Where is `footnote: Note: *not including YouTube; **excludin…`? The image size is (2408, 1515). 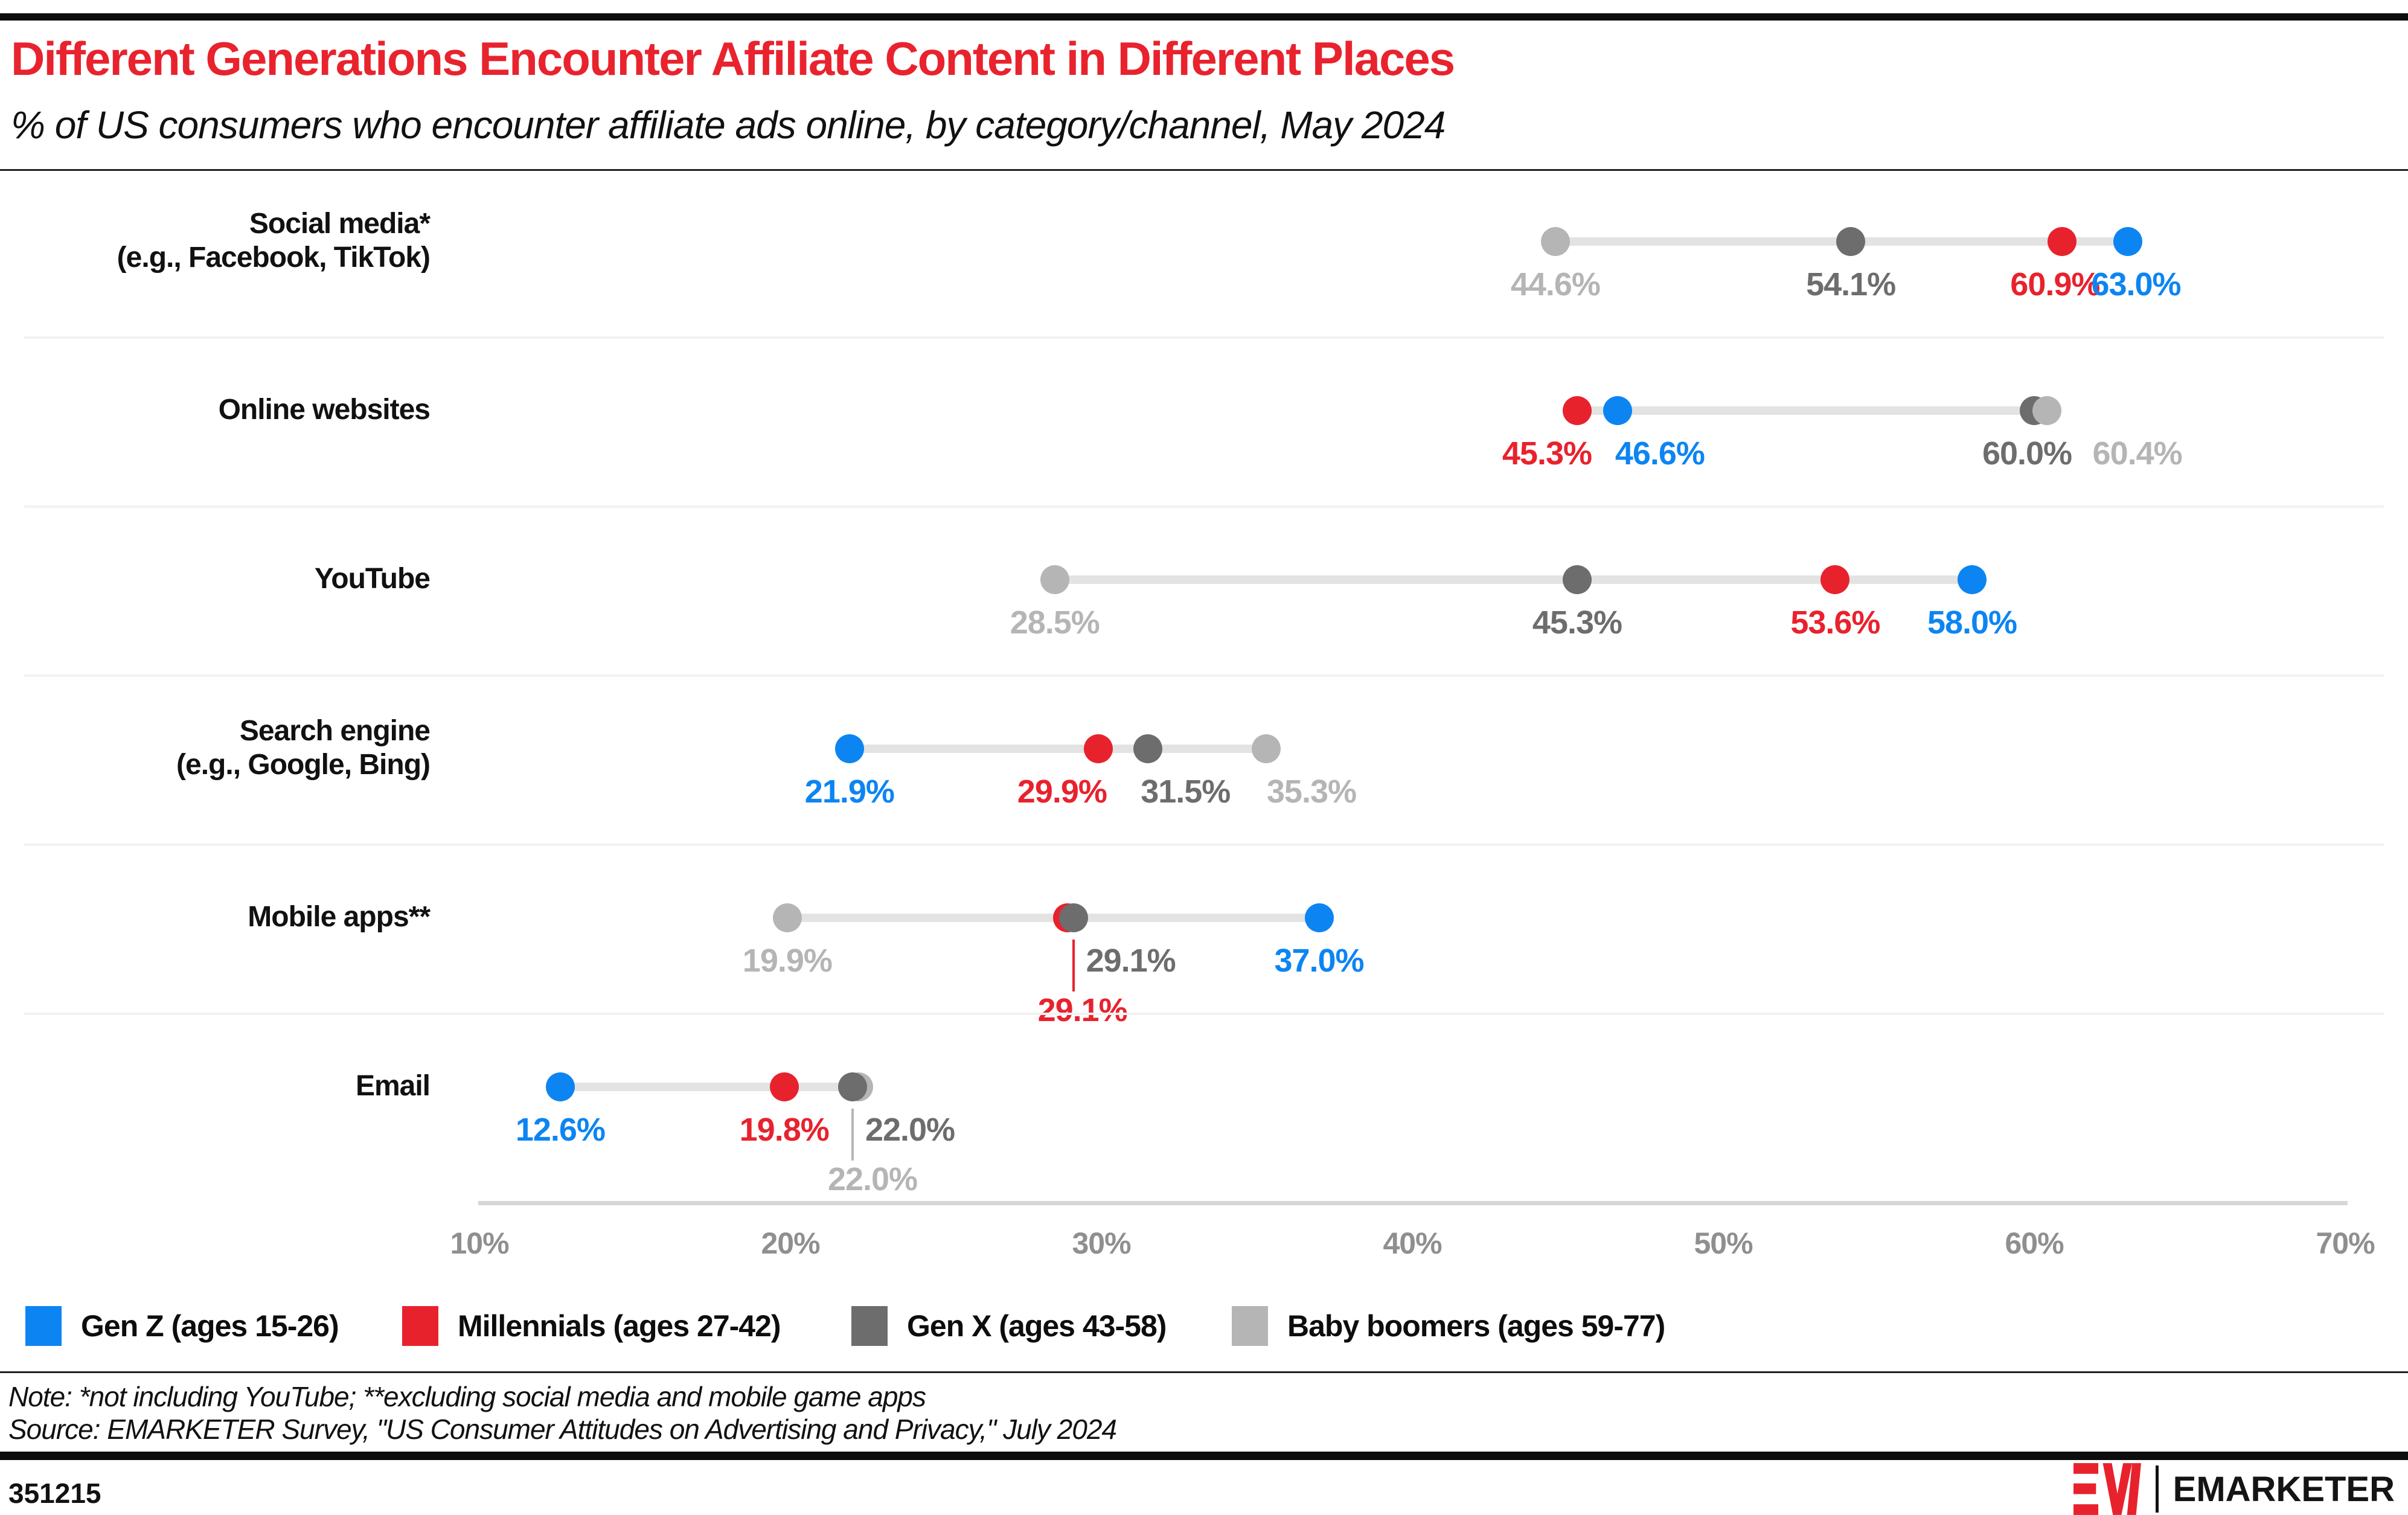
footnote: Note: *not including YouTube; **excludin… is located at coordinates (467, 1396).